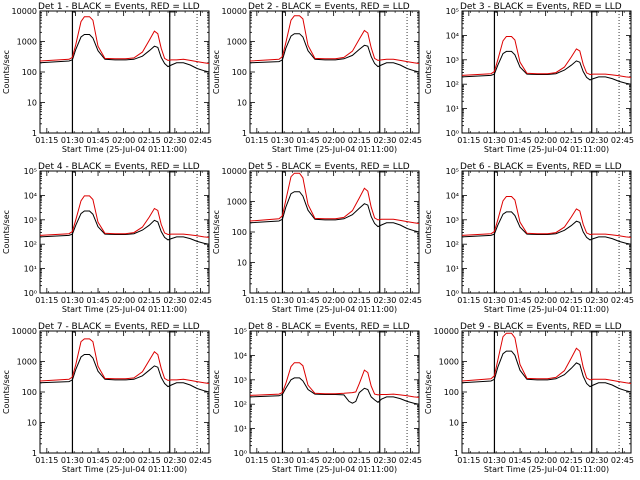  Describe the element at coordinates (541, 7) in the screenshot. I see `panel-title: Det 3 - BLACK = Events, RED = LLD` at that location.